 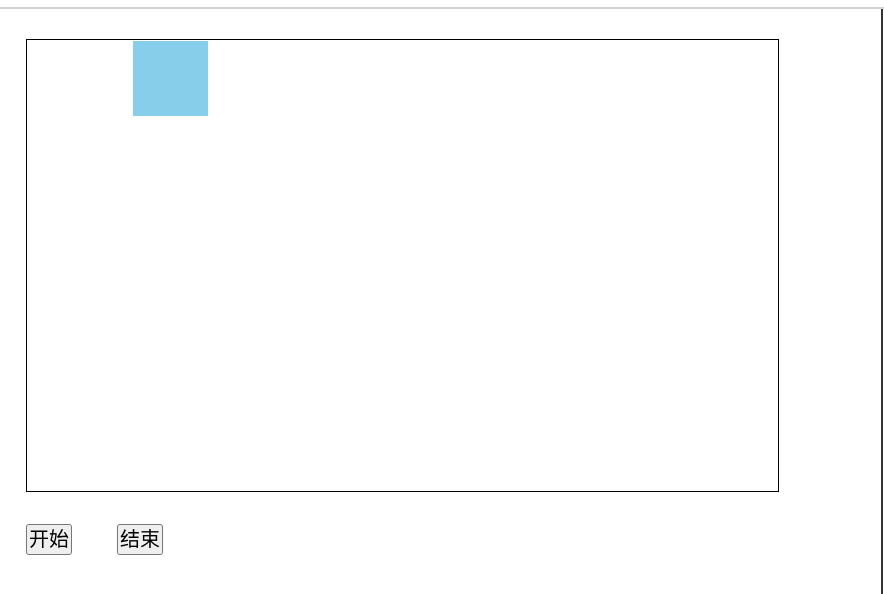 I want to click on window-edge, so click(x=882, y=301).